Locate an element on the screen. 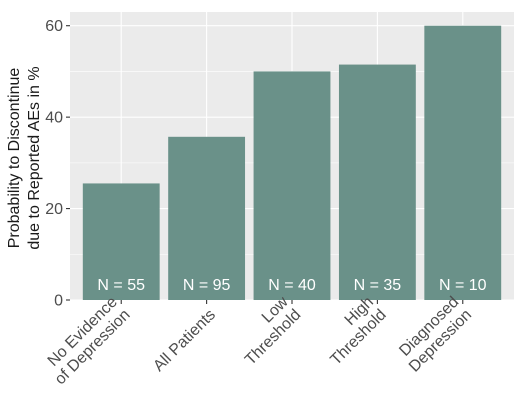 The width and height of the screenshot is (532, 407). bar-count-label: N = 10 is located at coordinates (463, 285).